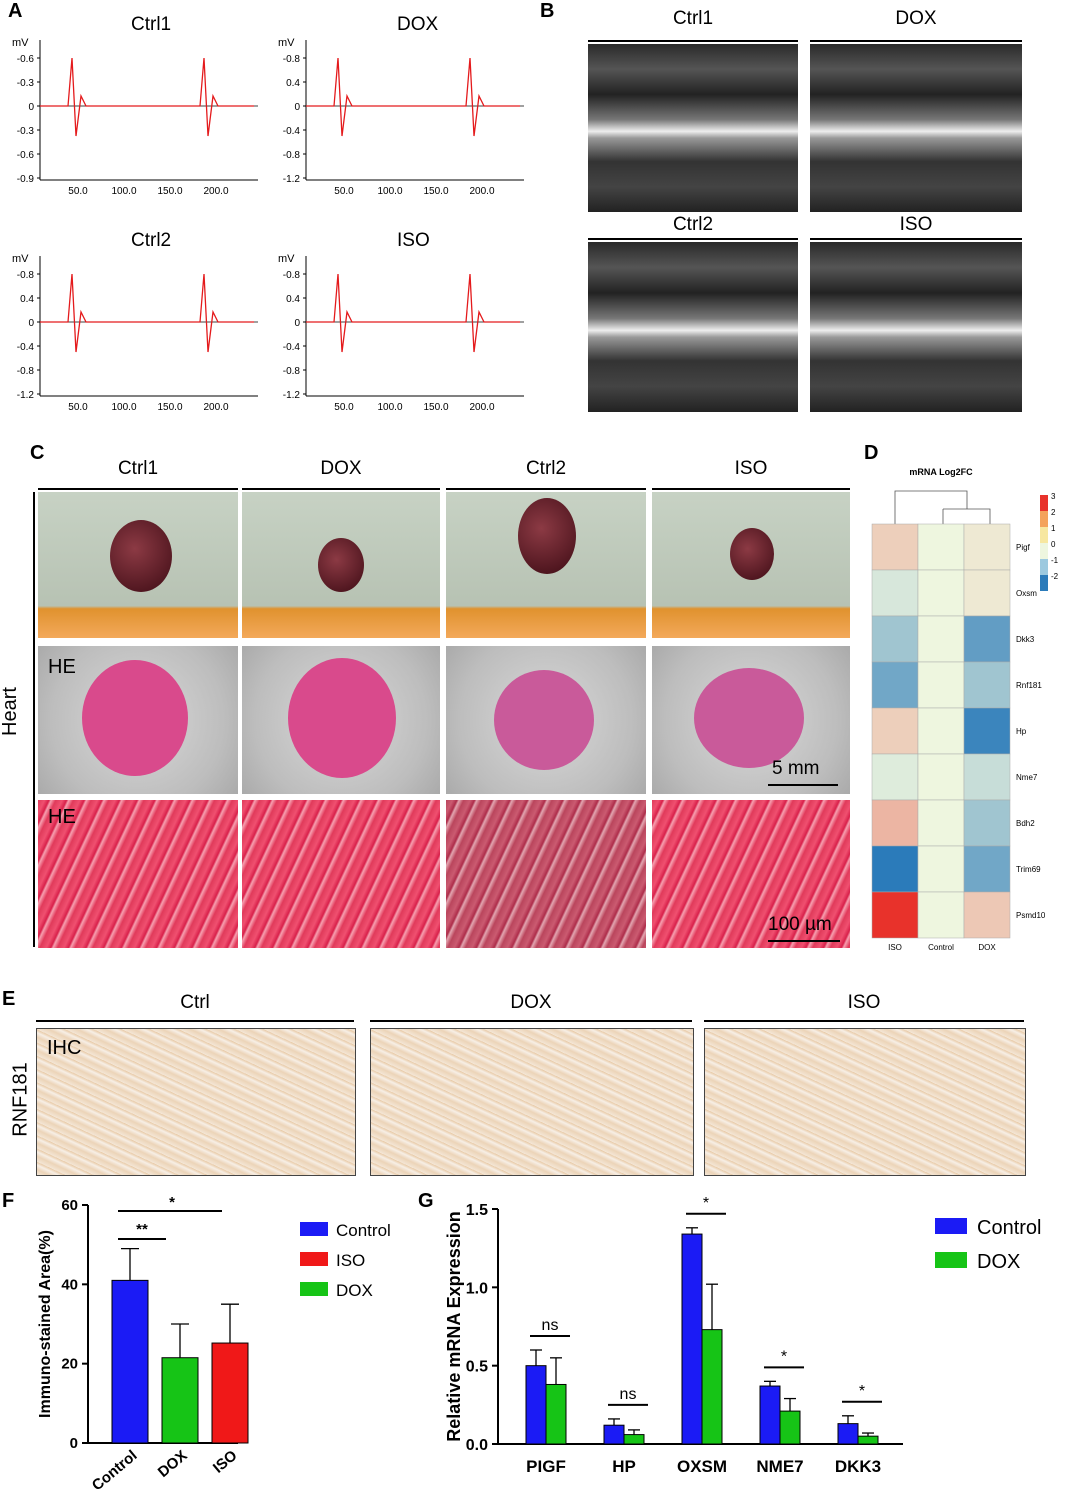  Describe the element at coordinates (341, 720) in the screenshot. I see `he-section-dox` at that location.